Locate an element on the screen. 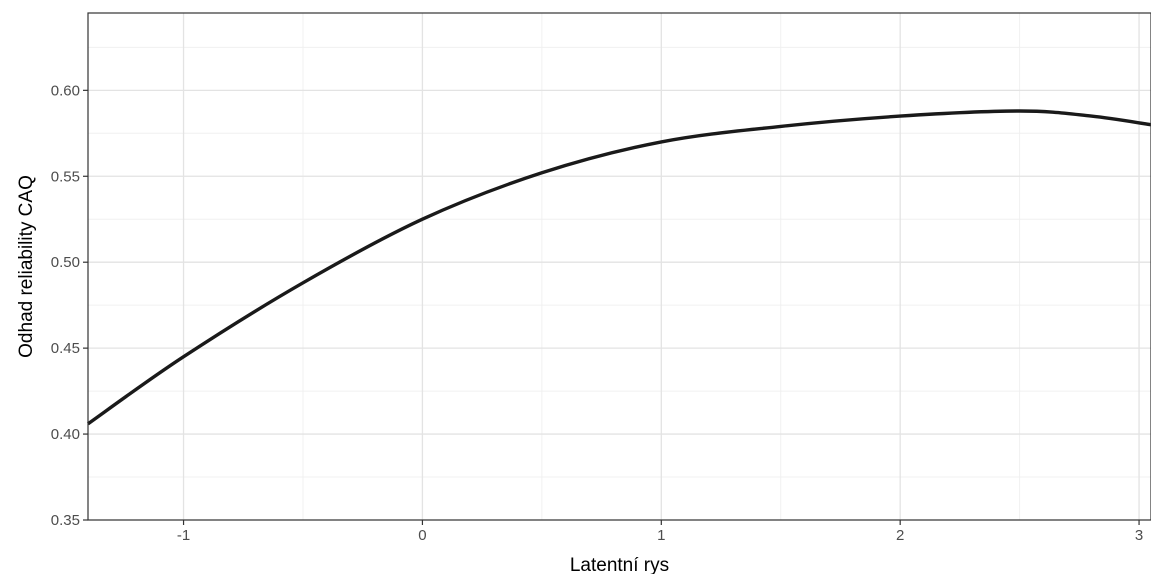 This screenshot has height=579, width=1151. x-tick-label: 1 is located at coordinates (661, 535).